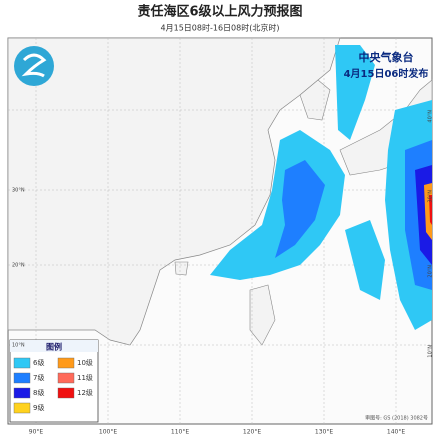  Describe the element at coordinates (386, 73) in the screenshot. I see `issue-time: 4月15日06时发布` at that location.